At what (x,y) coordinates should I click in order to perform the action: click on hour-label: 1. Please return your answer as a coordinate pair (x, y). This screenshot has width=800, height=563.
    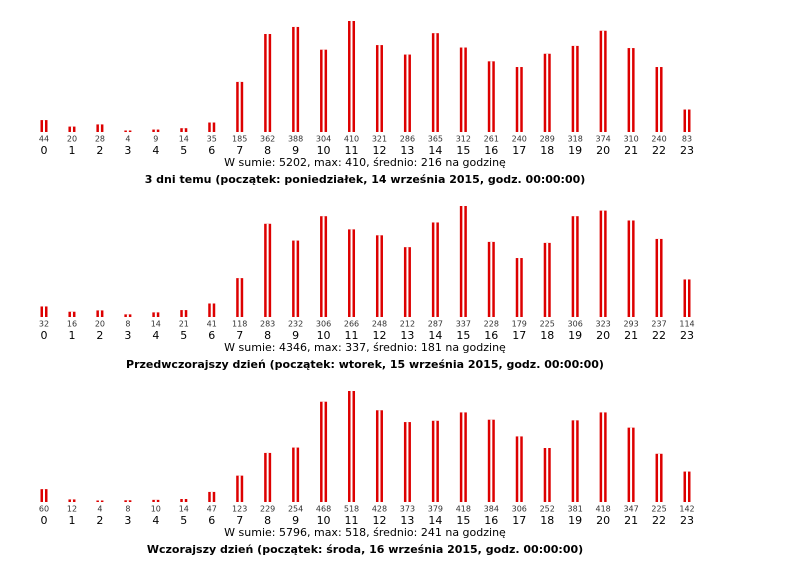
    Looking at the image, I should click on (71, 335).